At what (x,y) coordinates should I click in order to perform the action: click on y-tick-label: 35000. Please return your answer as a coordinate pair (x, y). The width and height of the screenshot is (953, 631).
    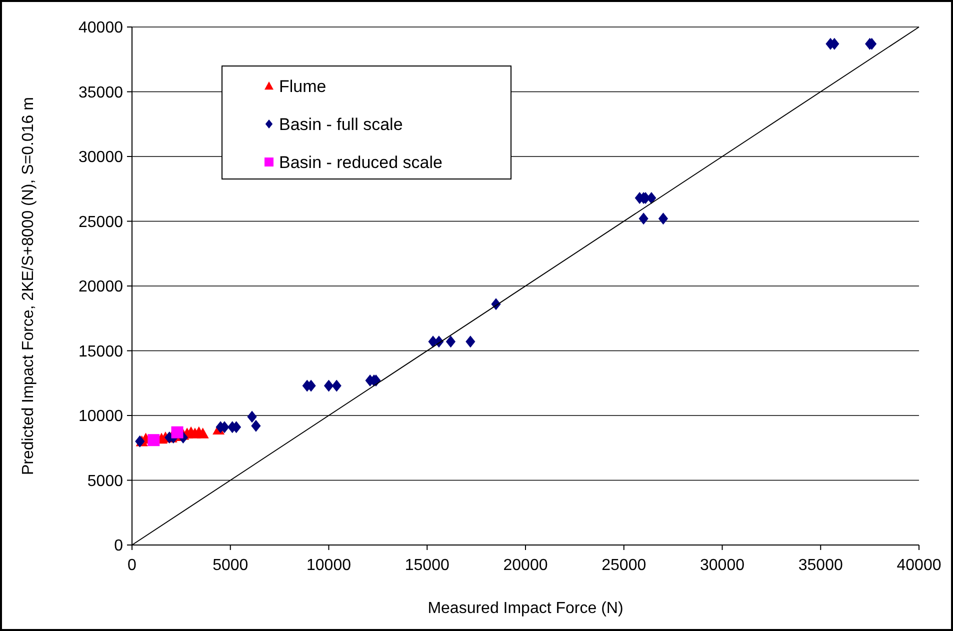
    Looking at the image, I should click on (101, 93).